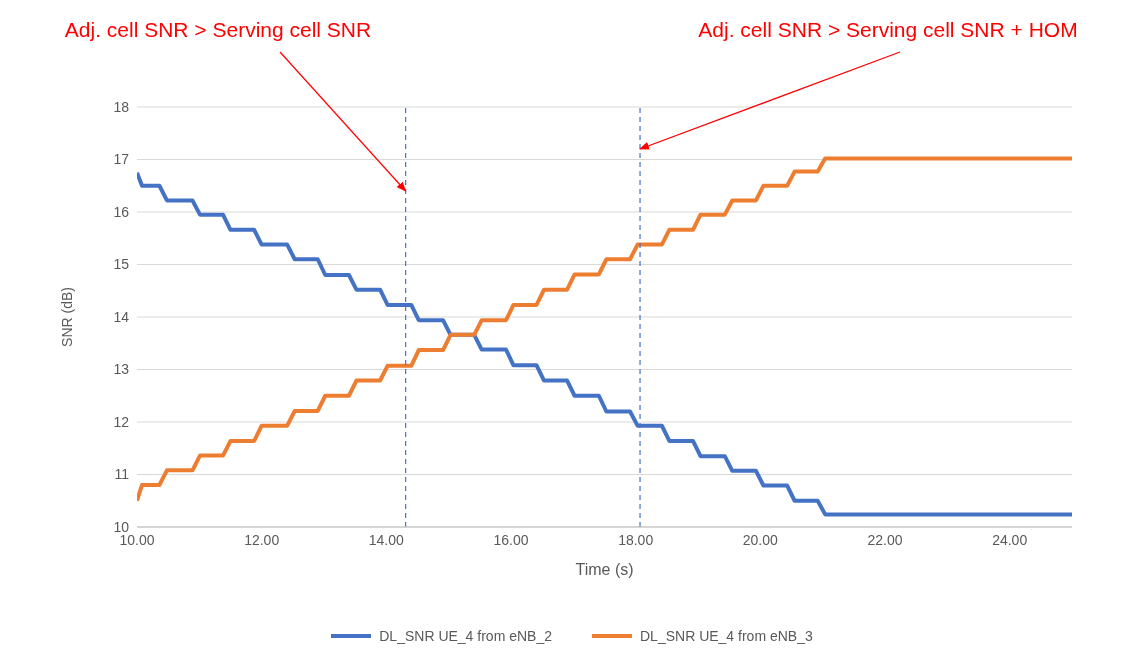  What do you see at coordinates (122, 474) in the screenshot?
I see `y-tick-label: 11` at bounding box center [122, 474].